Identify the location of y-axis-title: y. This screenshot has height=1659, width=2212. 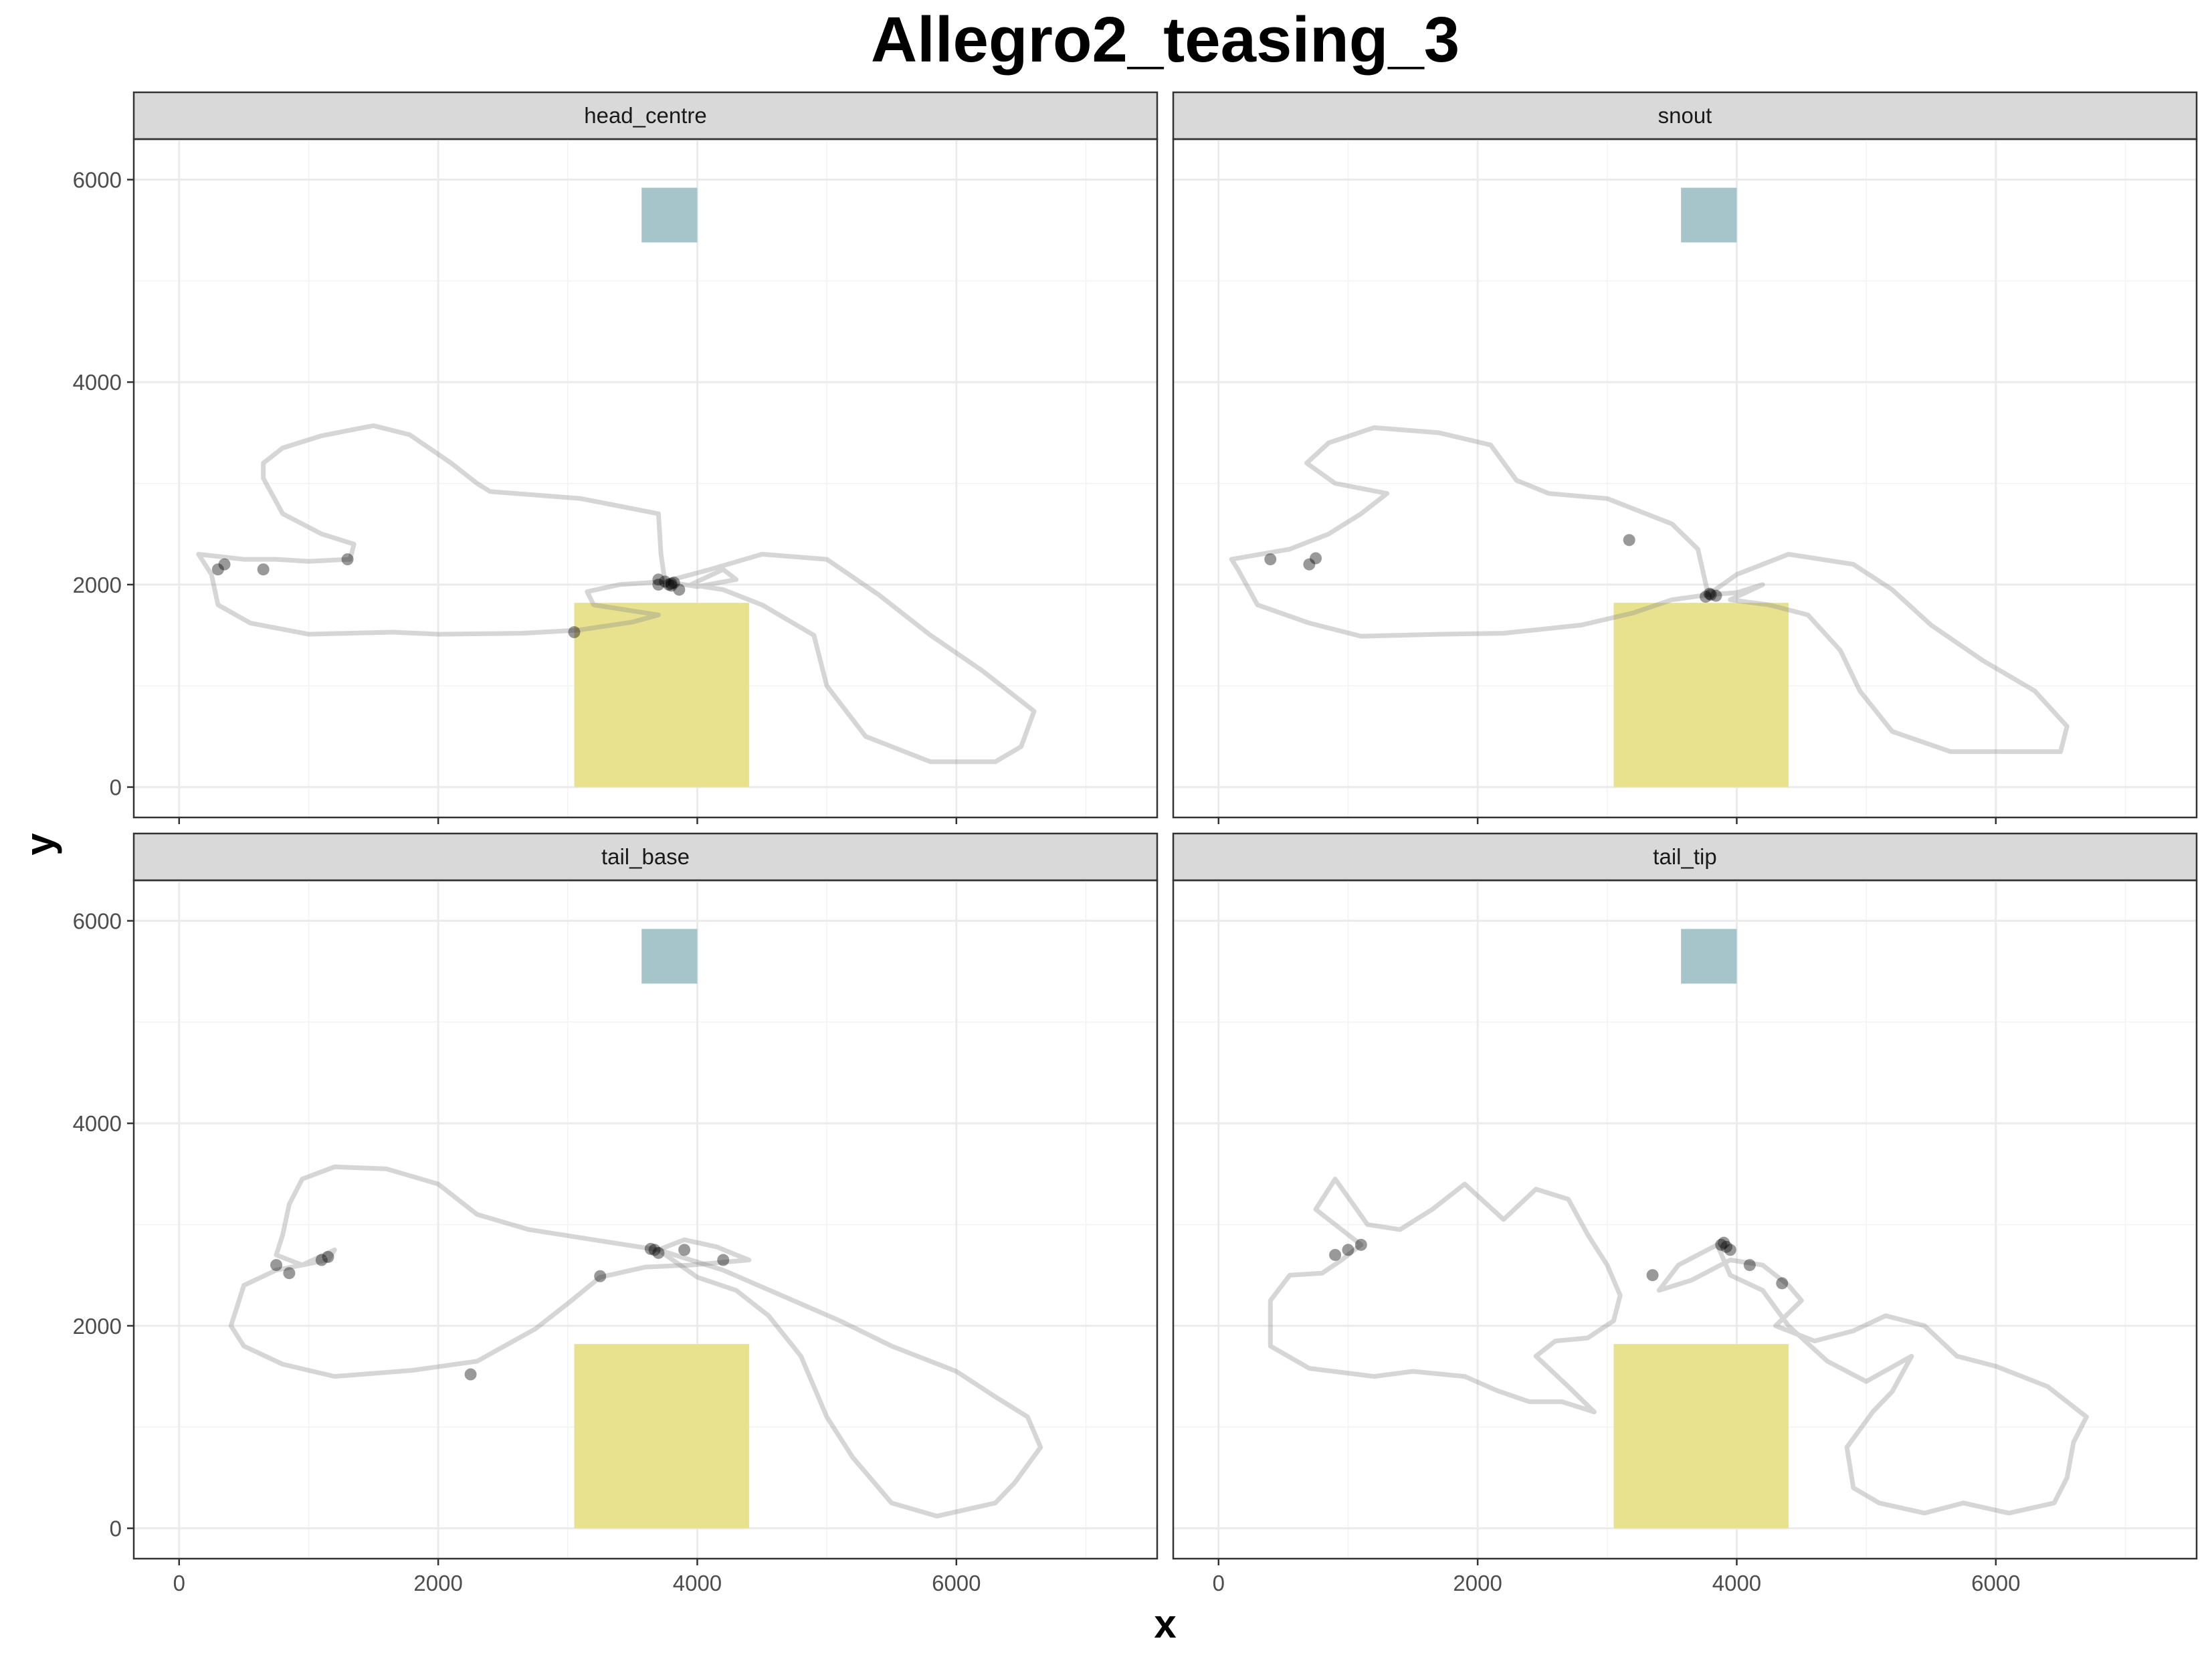
(39, 844).